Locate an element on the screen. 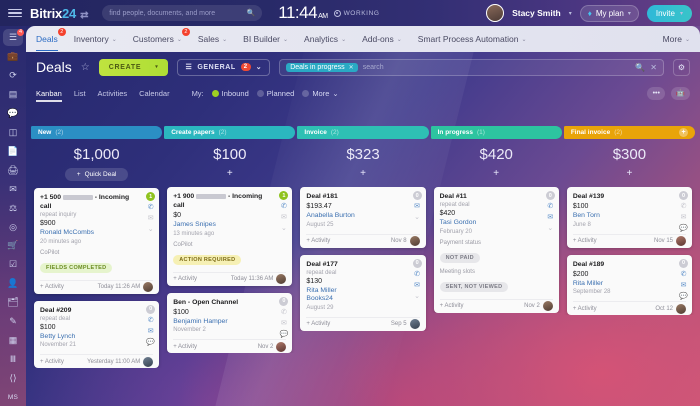 This screenshot has height=406, width=700. switch-account-icon: ⇄ is located at coordinates (84, 15).